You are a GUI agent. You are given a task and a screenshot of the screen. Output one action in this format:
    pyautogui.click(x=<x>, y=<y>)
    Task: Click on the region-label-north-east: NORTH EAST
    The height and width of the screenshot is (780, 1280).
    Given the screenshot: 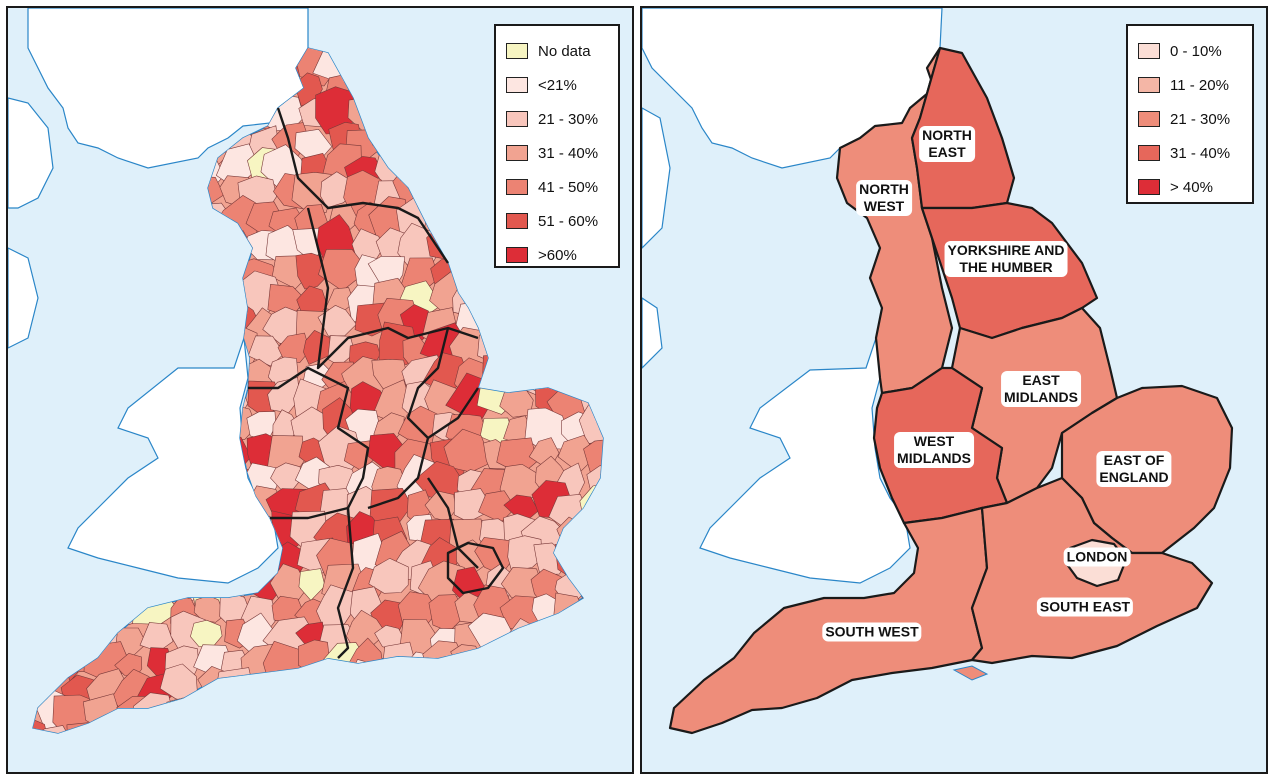 What is the action you would take?
    pyautogui.click(x=947, y=144)
    